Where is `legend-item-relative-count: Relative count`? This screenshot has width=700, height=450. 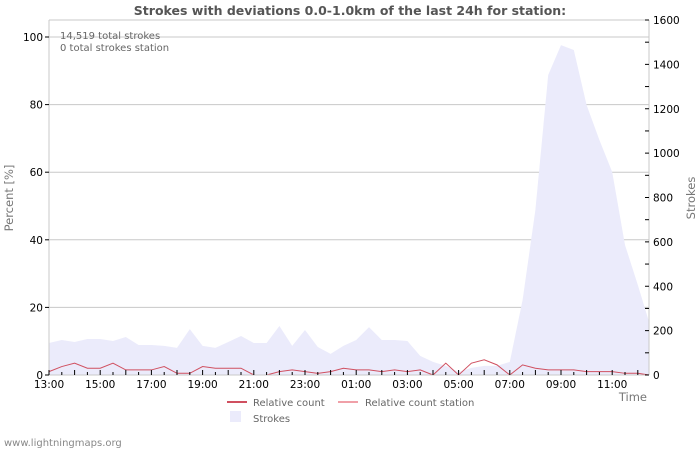
legend-item-relative-count: Relative count is located at coordinates (276, 403).